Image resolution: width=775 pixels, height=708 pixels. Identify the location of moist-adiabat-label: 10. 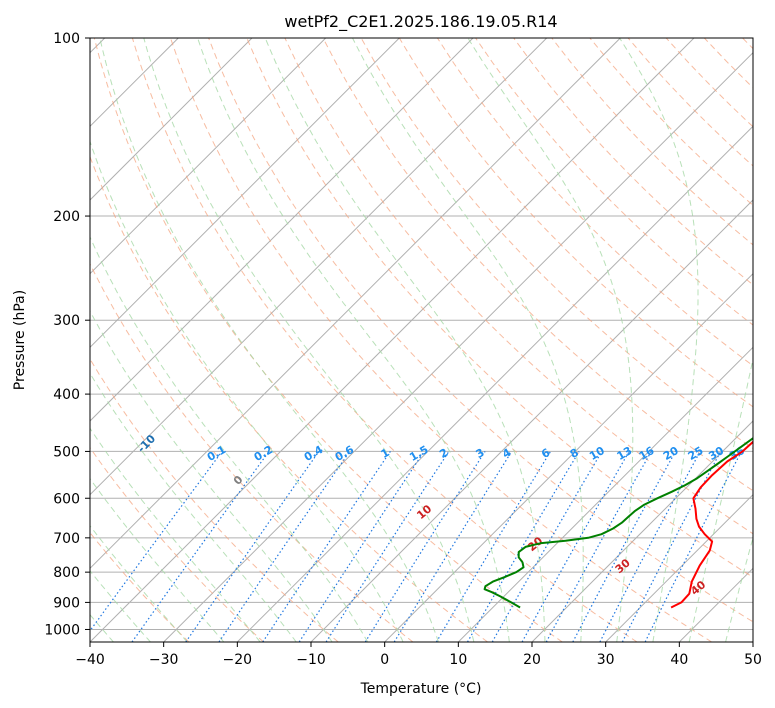
(424, 512).